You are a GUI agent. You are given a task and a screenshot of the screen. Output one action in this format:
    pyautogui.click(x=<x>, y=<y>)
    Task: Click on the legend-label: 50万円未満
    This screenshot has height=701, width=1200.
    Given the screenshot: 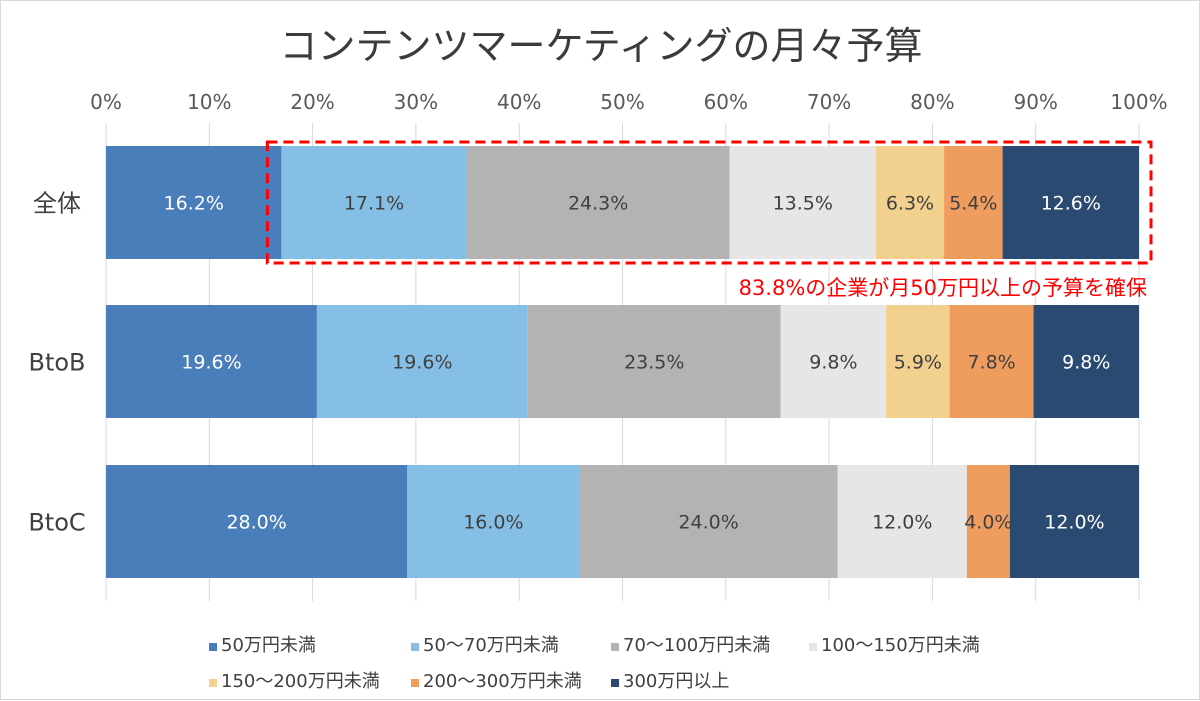 What is the action you would take?
    pyautogui.click(x=268, y=645)
    